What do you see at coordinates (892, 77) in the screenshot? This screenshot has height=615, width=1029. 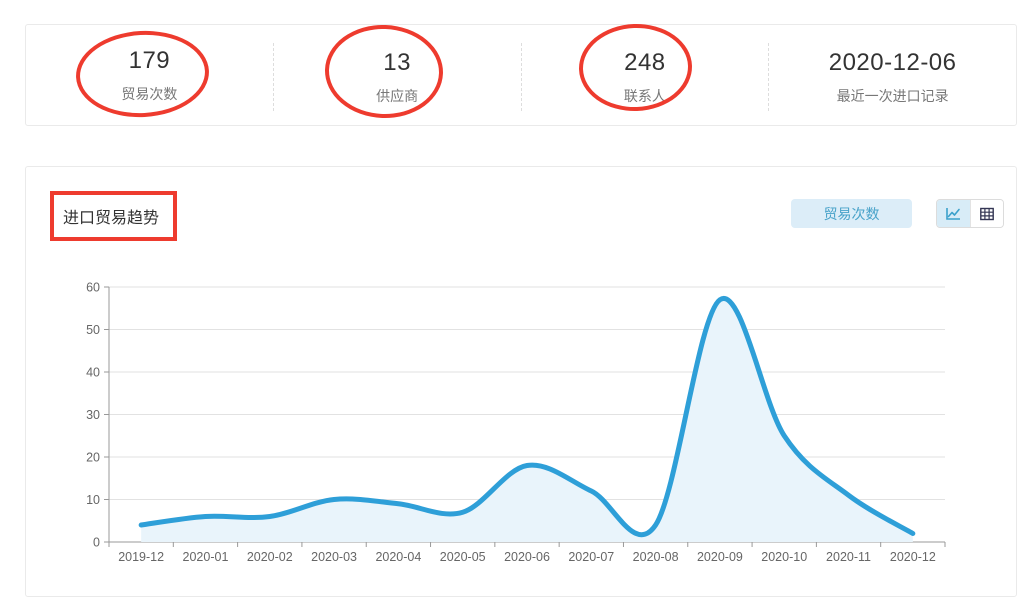 I see `stat-last-import: 2020-12-06 最近一次进口记录` at bounding box center [892, 77].